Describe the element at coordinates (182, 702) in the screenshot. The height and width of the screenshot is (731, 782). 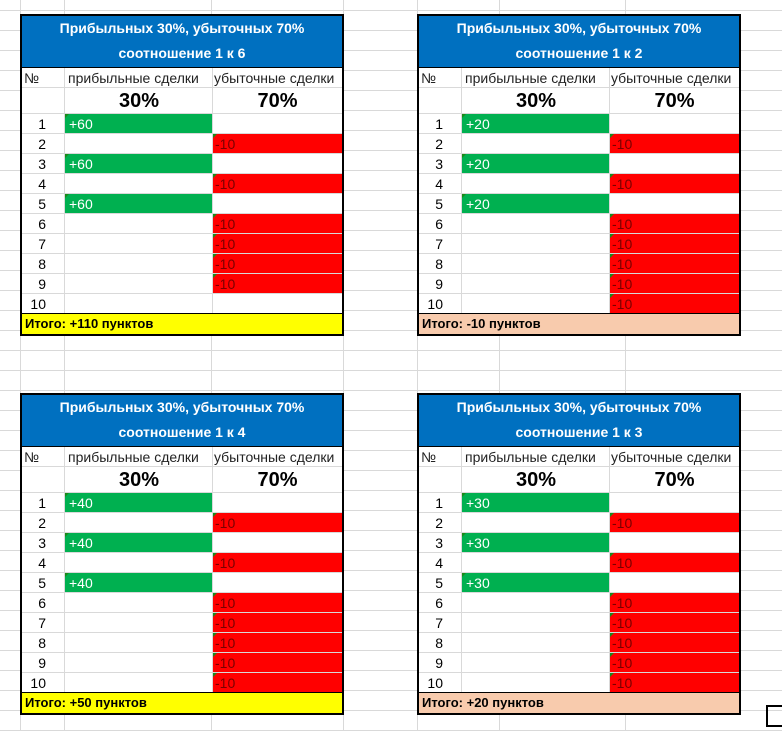
I see `total-cell: Итого: +50 пунктов` at that location.